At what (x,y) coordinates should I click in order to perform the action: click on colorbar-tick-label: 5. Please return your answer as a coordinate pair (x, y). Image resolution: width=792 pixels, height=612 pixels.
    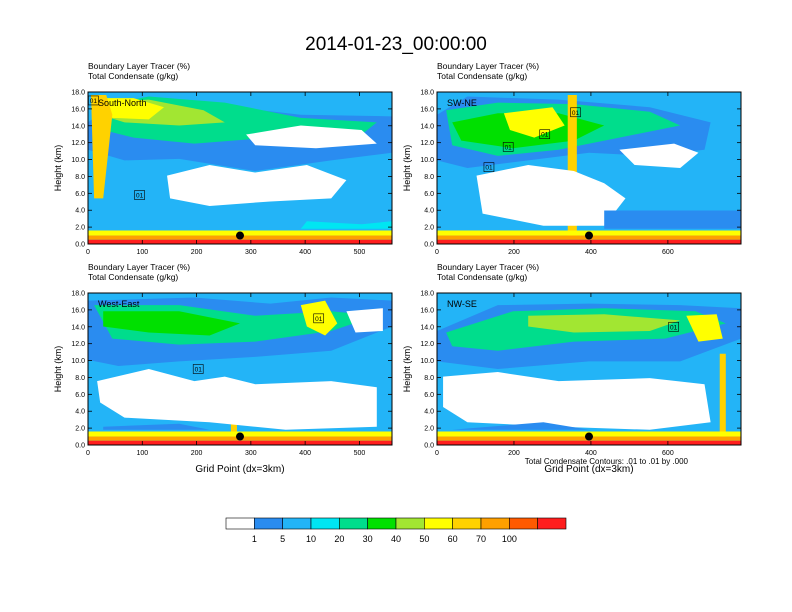
    Looking at the image, I should click on (282, 539).